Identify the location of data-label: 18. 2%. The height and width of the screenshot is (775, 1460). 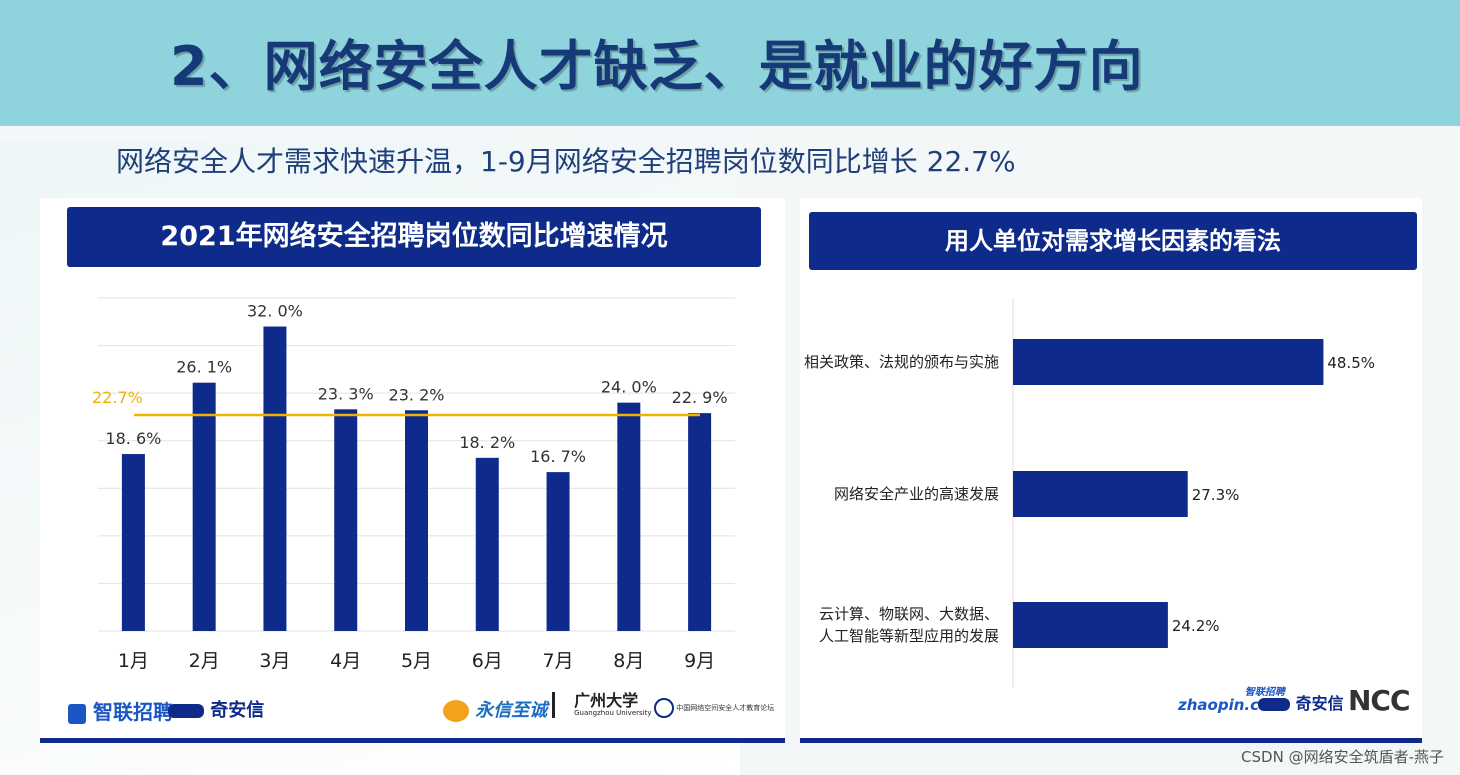
(487, 442).